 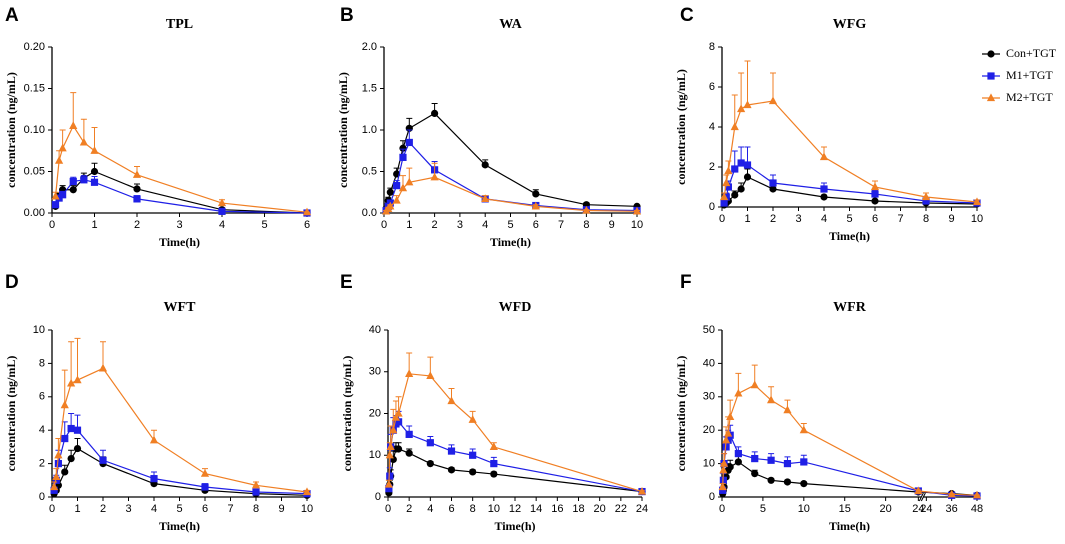 I want to click on y-tick-label: 40, so click(x=709, y=363).